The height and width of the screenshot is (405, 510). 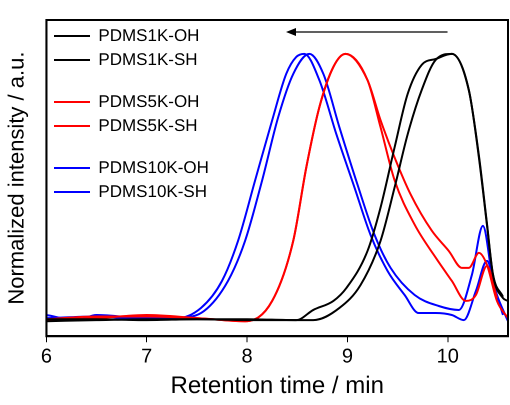 I want to click on x-tick-label: 10, so click(x=447, y=357).